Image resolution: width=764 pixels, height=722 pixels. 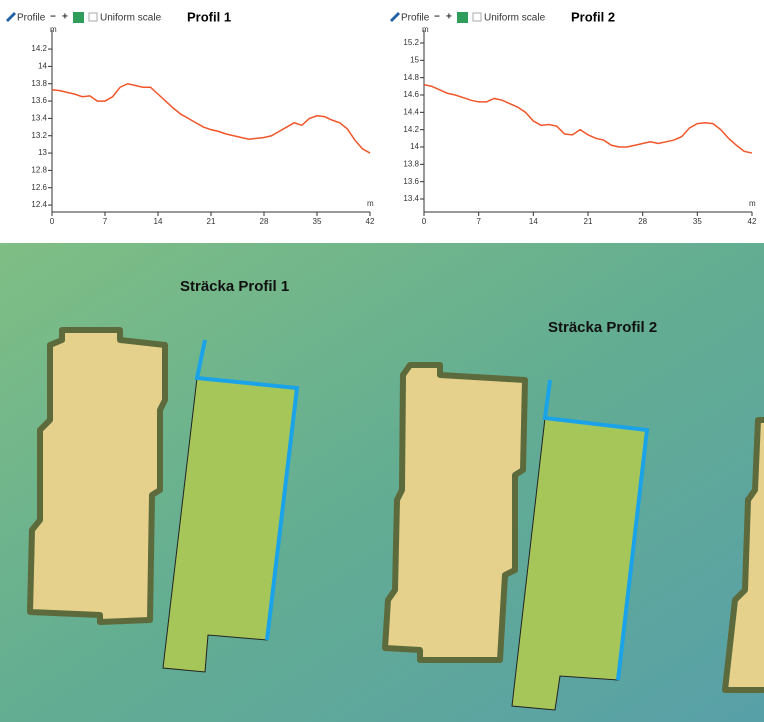 I want to click on y-tick-label: 13, so click(x=42, y=152).